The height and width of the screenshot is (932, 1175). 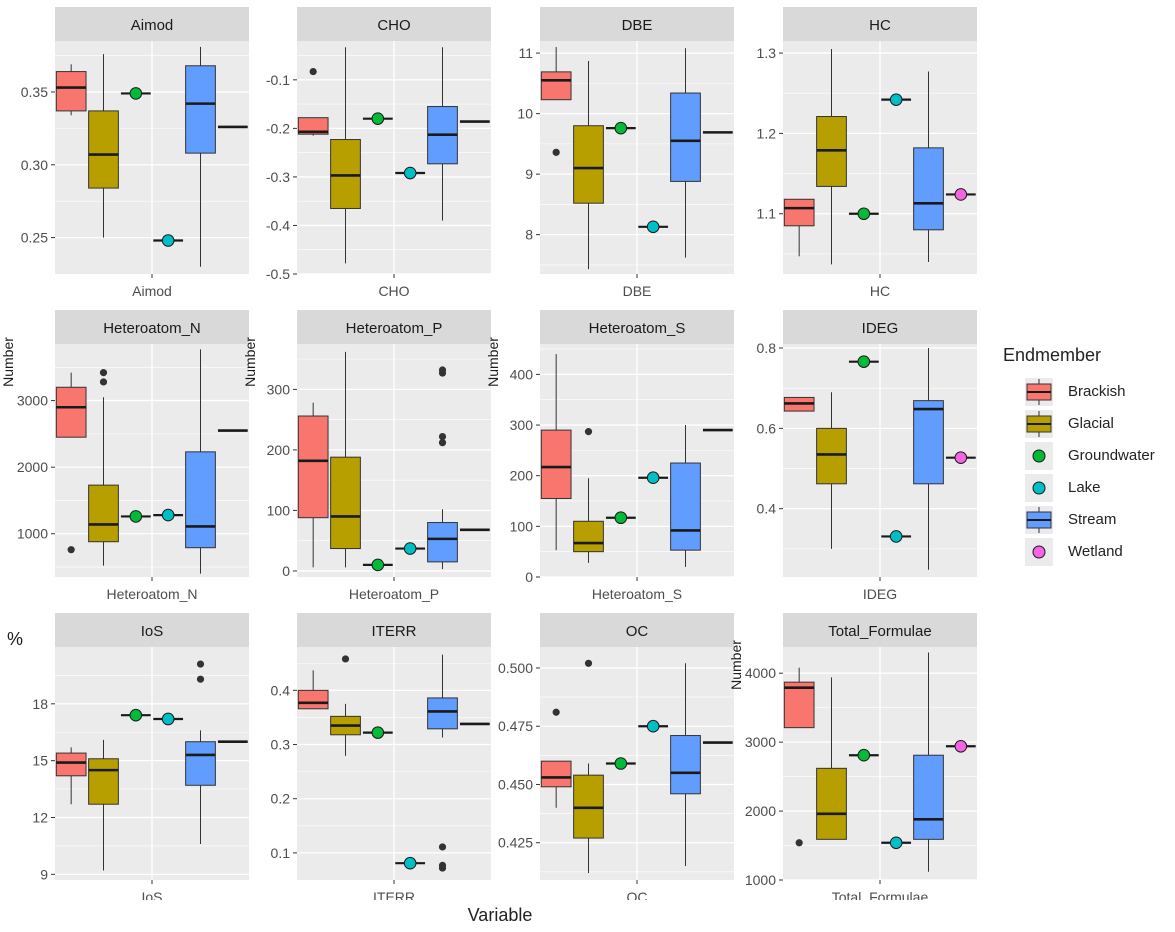 What do you see at coordinates (767, 214) in the screenshot?
I see `y-tick-label: 1.1` at bounding box center [767, 214].